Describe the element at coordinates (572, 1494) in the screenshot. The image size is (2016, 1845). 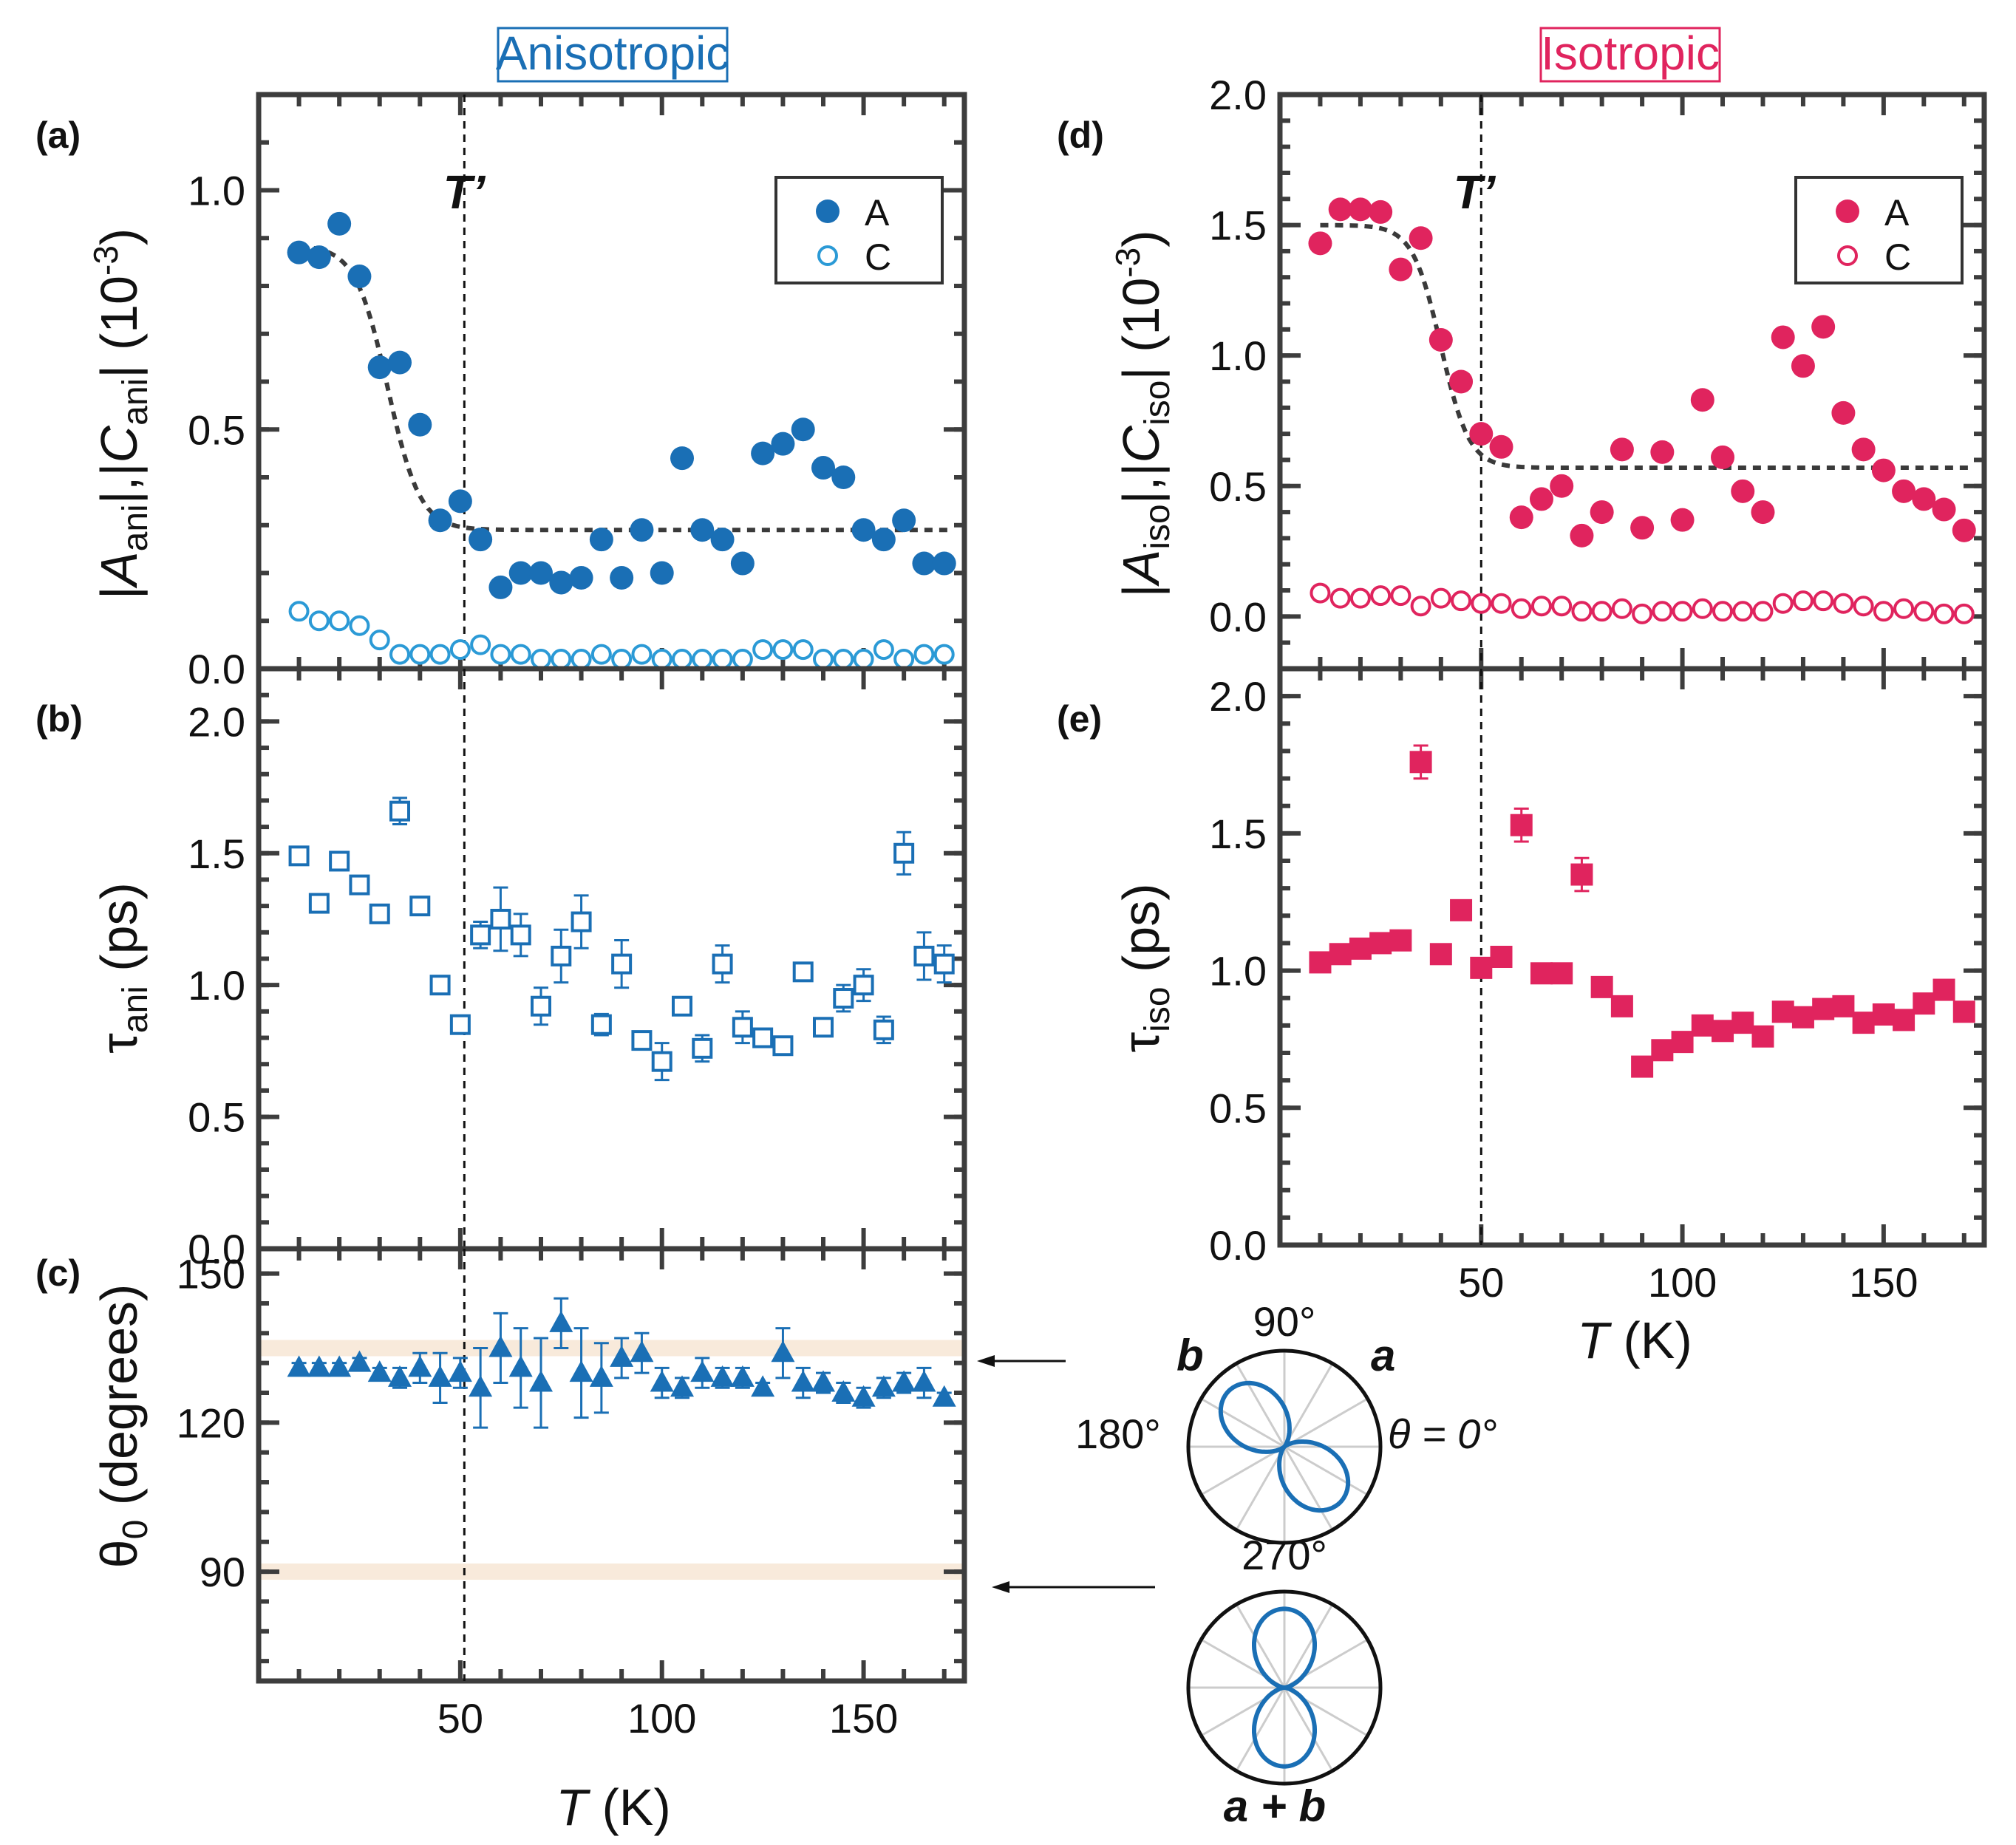
I see `panel-c: 90 120 150 50 100 150` at that location.